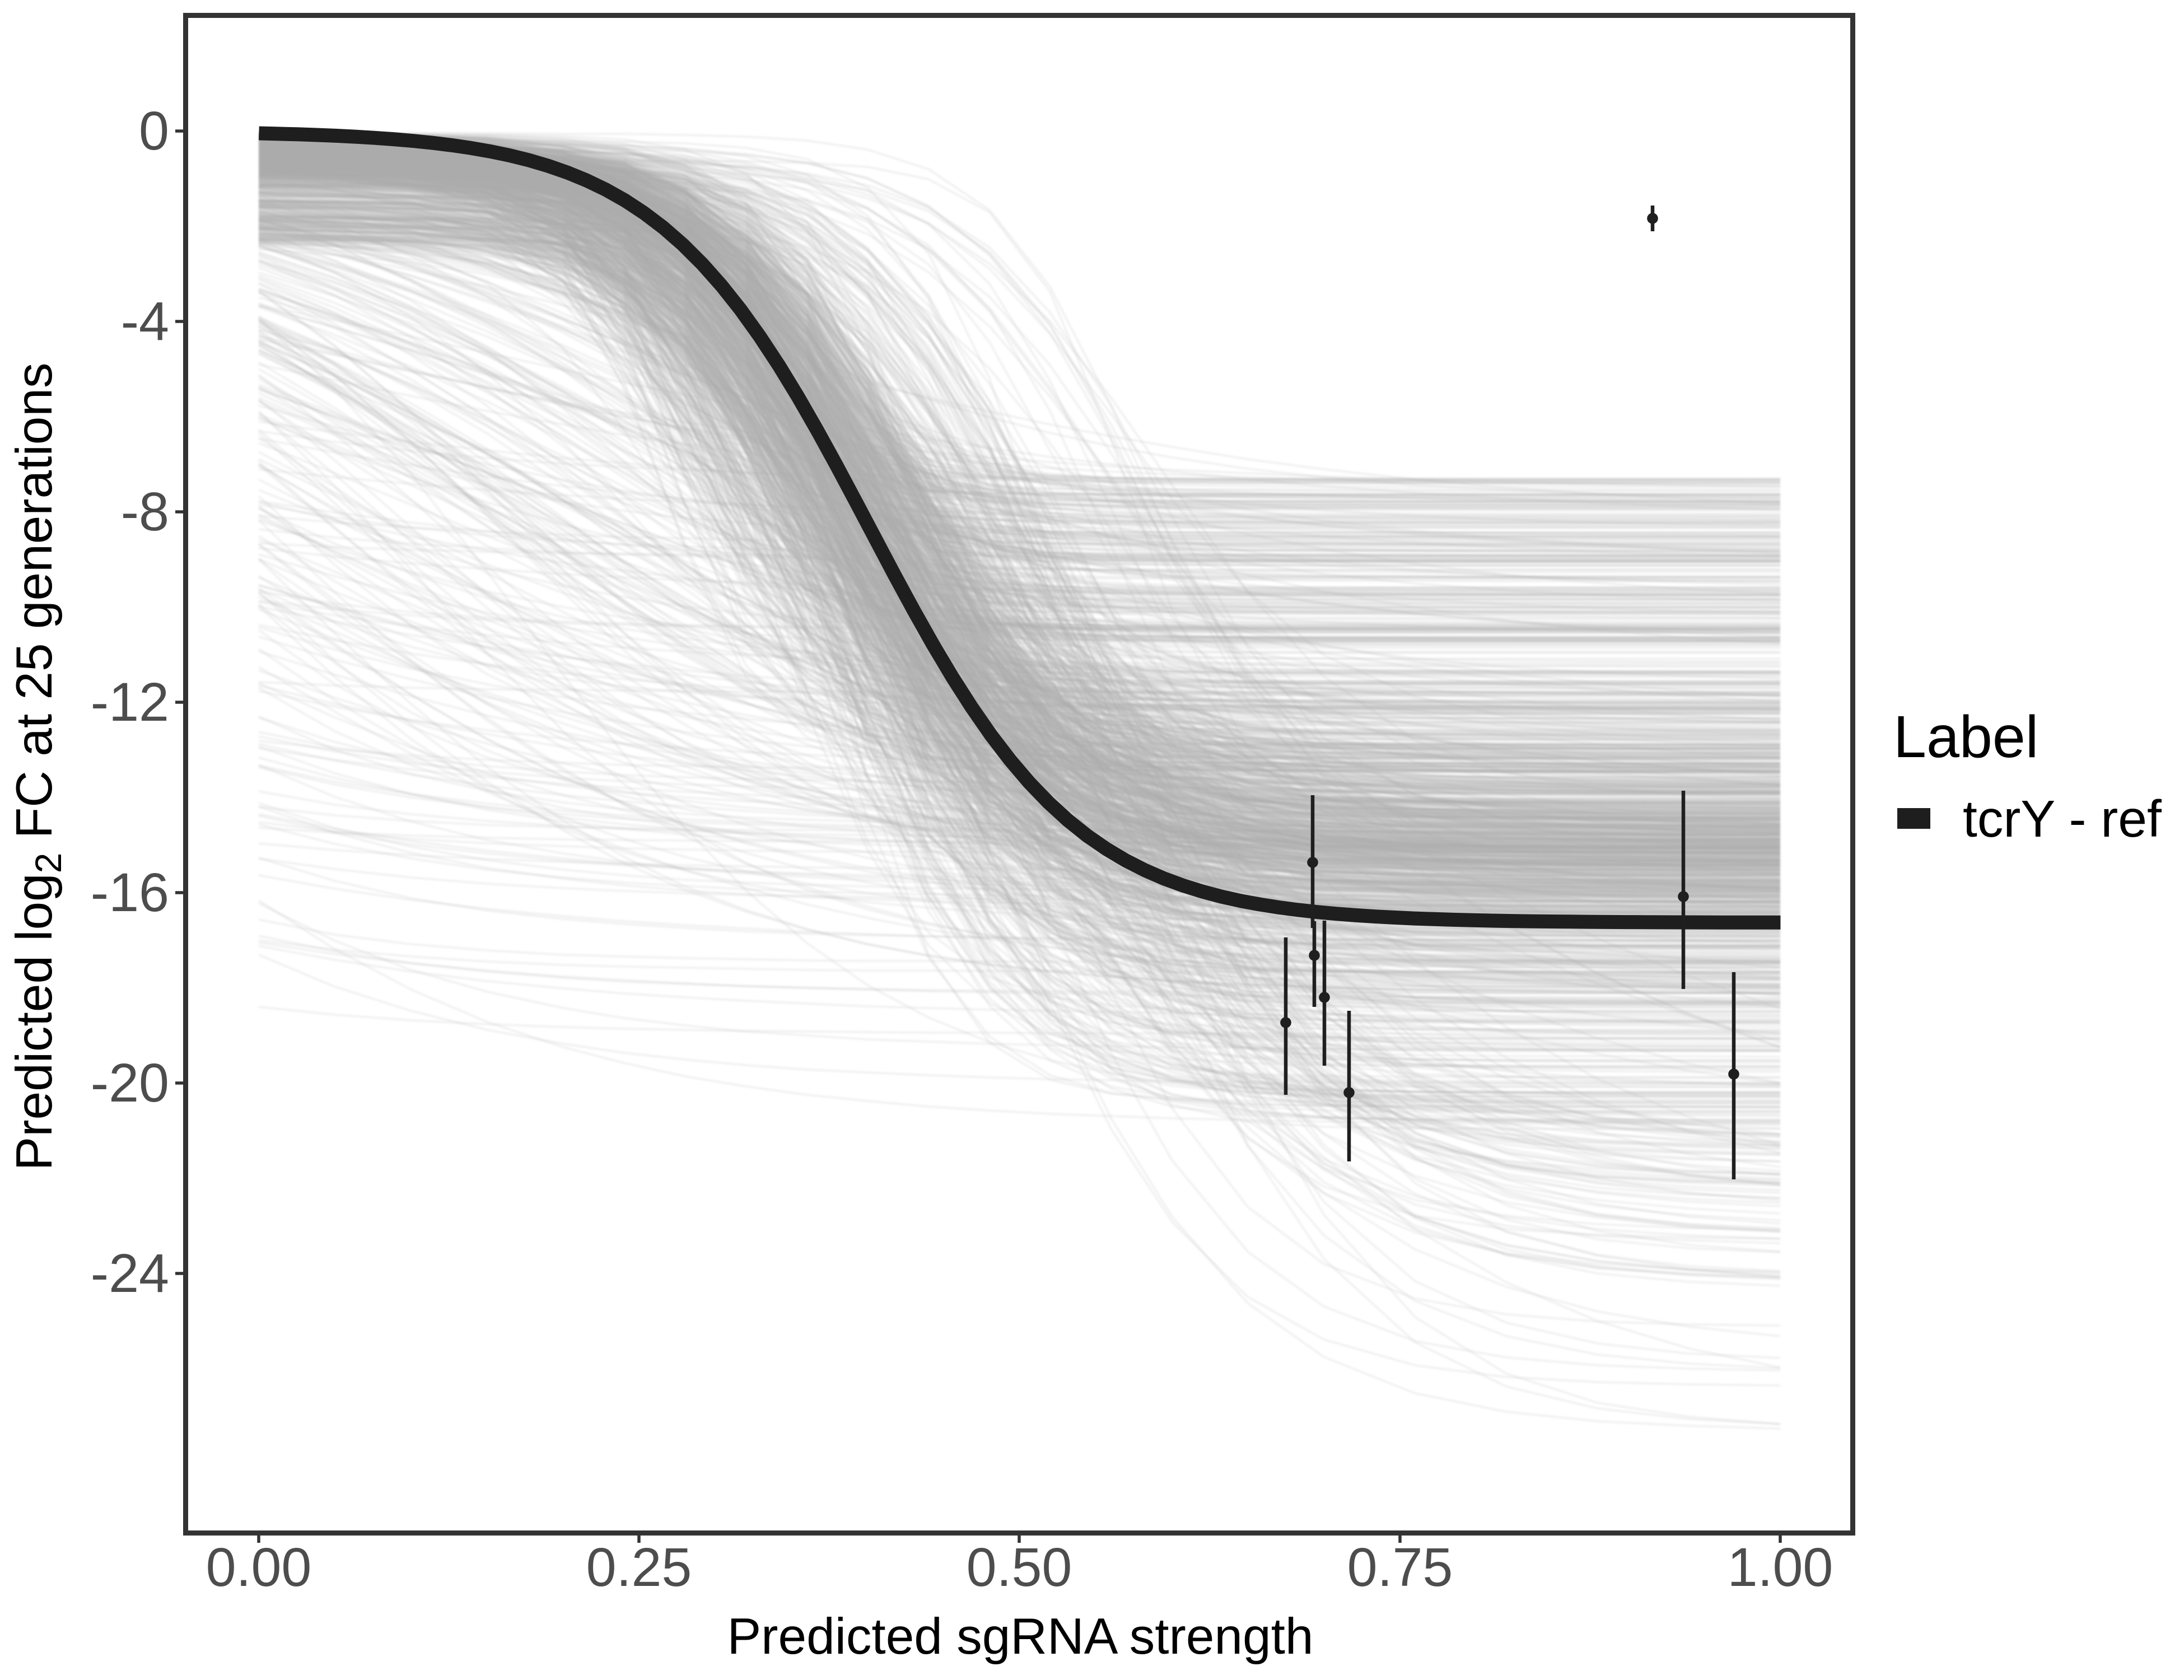 The height and width of the screenshot is (1680, 2184). Describe the element at coordinates (130, 1083) in the screenshot. I see `svg-text: -20` at that location.